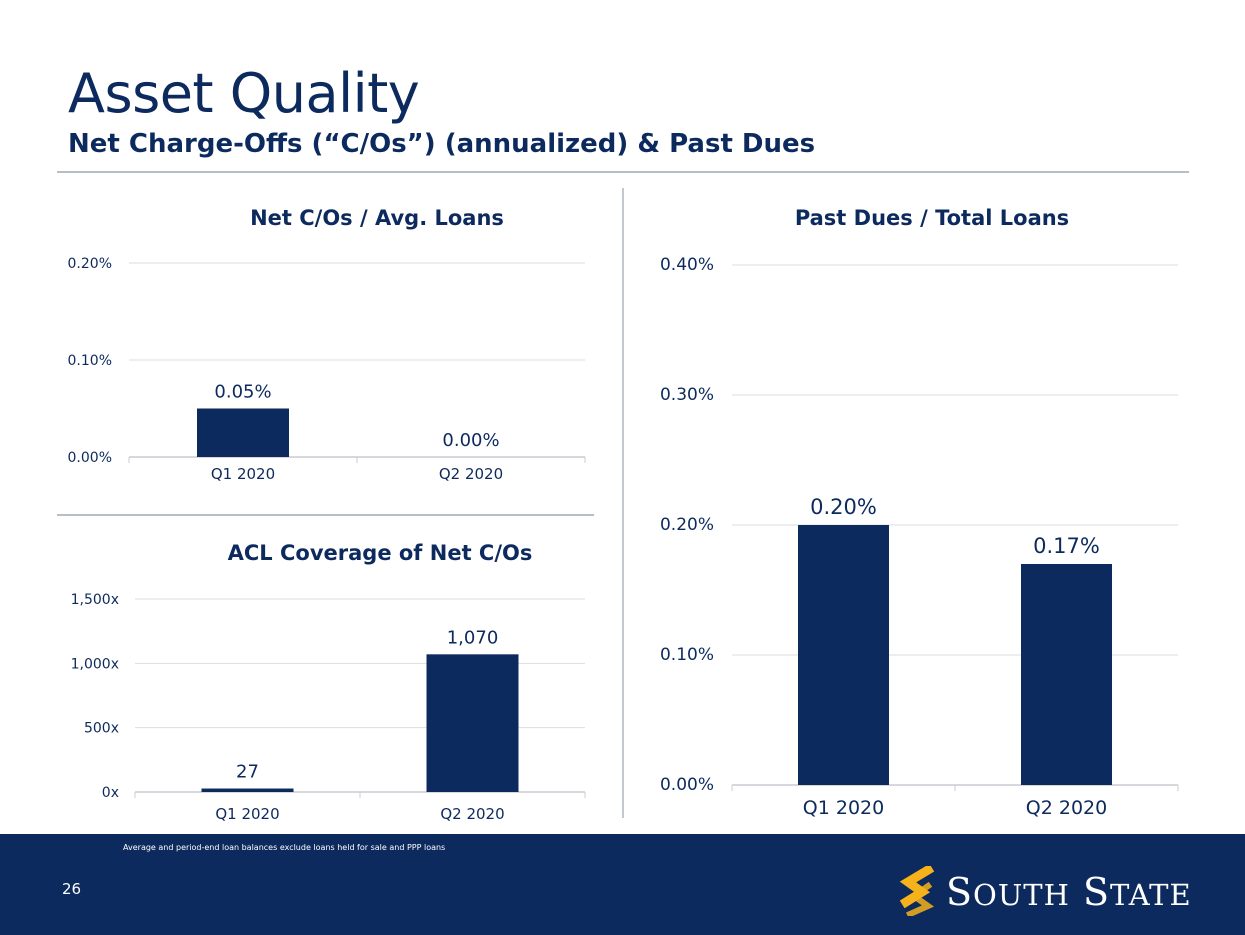  What do you see at coordinates (101, 729) in the screenshot?
I see `y-tick-label: 500x` at bounding box center [101, 729].